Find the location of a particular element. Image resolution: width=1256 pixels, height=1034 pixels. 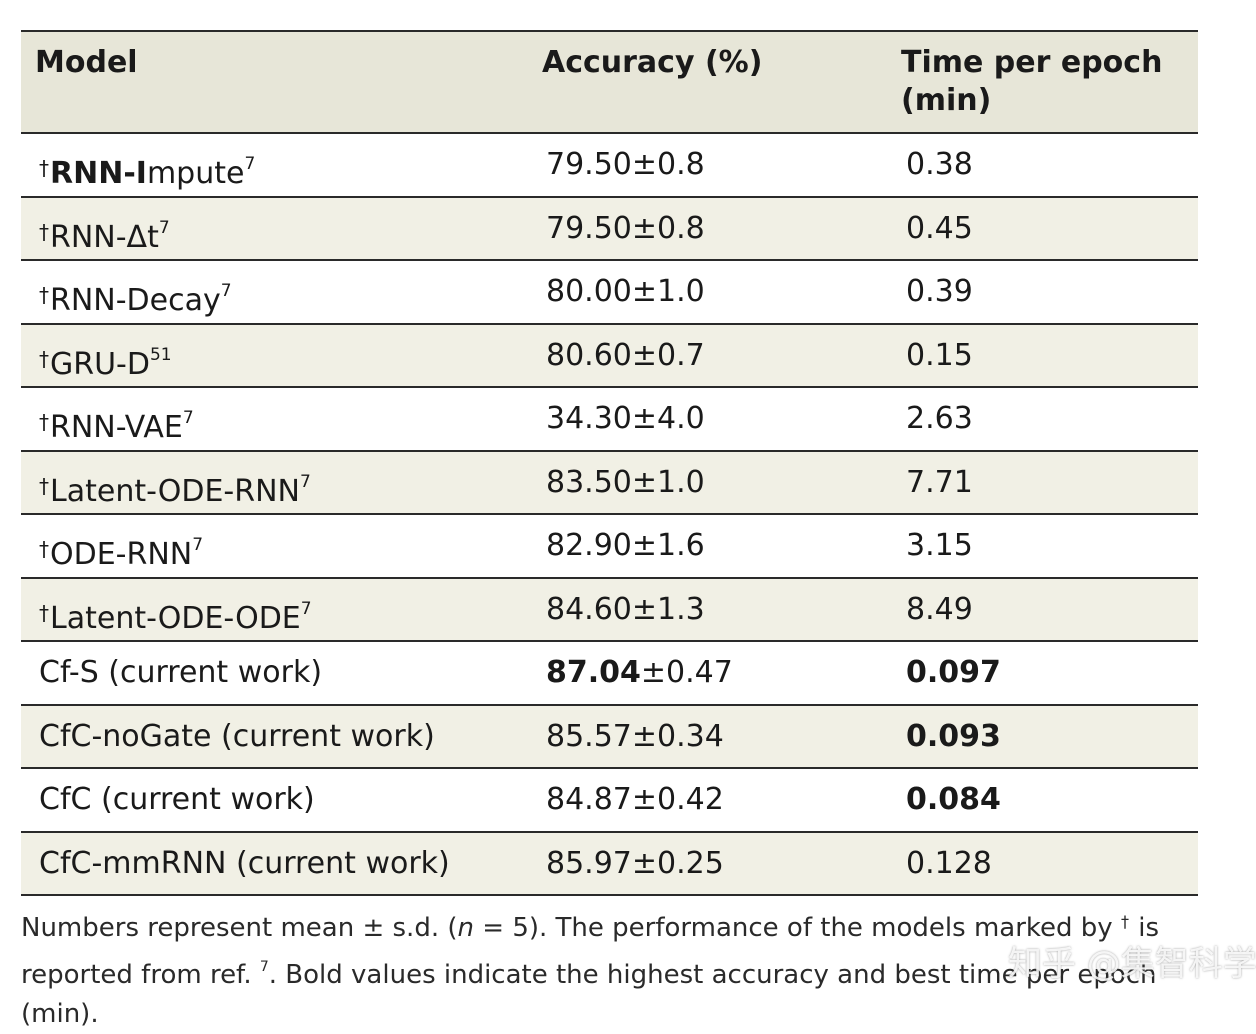

table-row: †GRU-D51 80.60±0.7 0.15 is located at coordinates (609, 356).